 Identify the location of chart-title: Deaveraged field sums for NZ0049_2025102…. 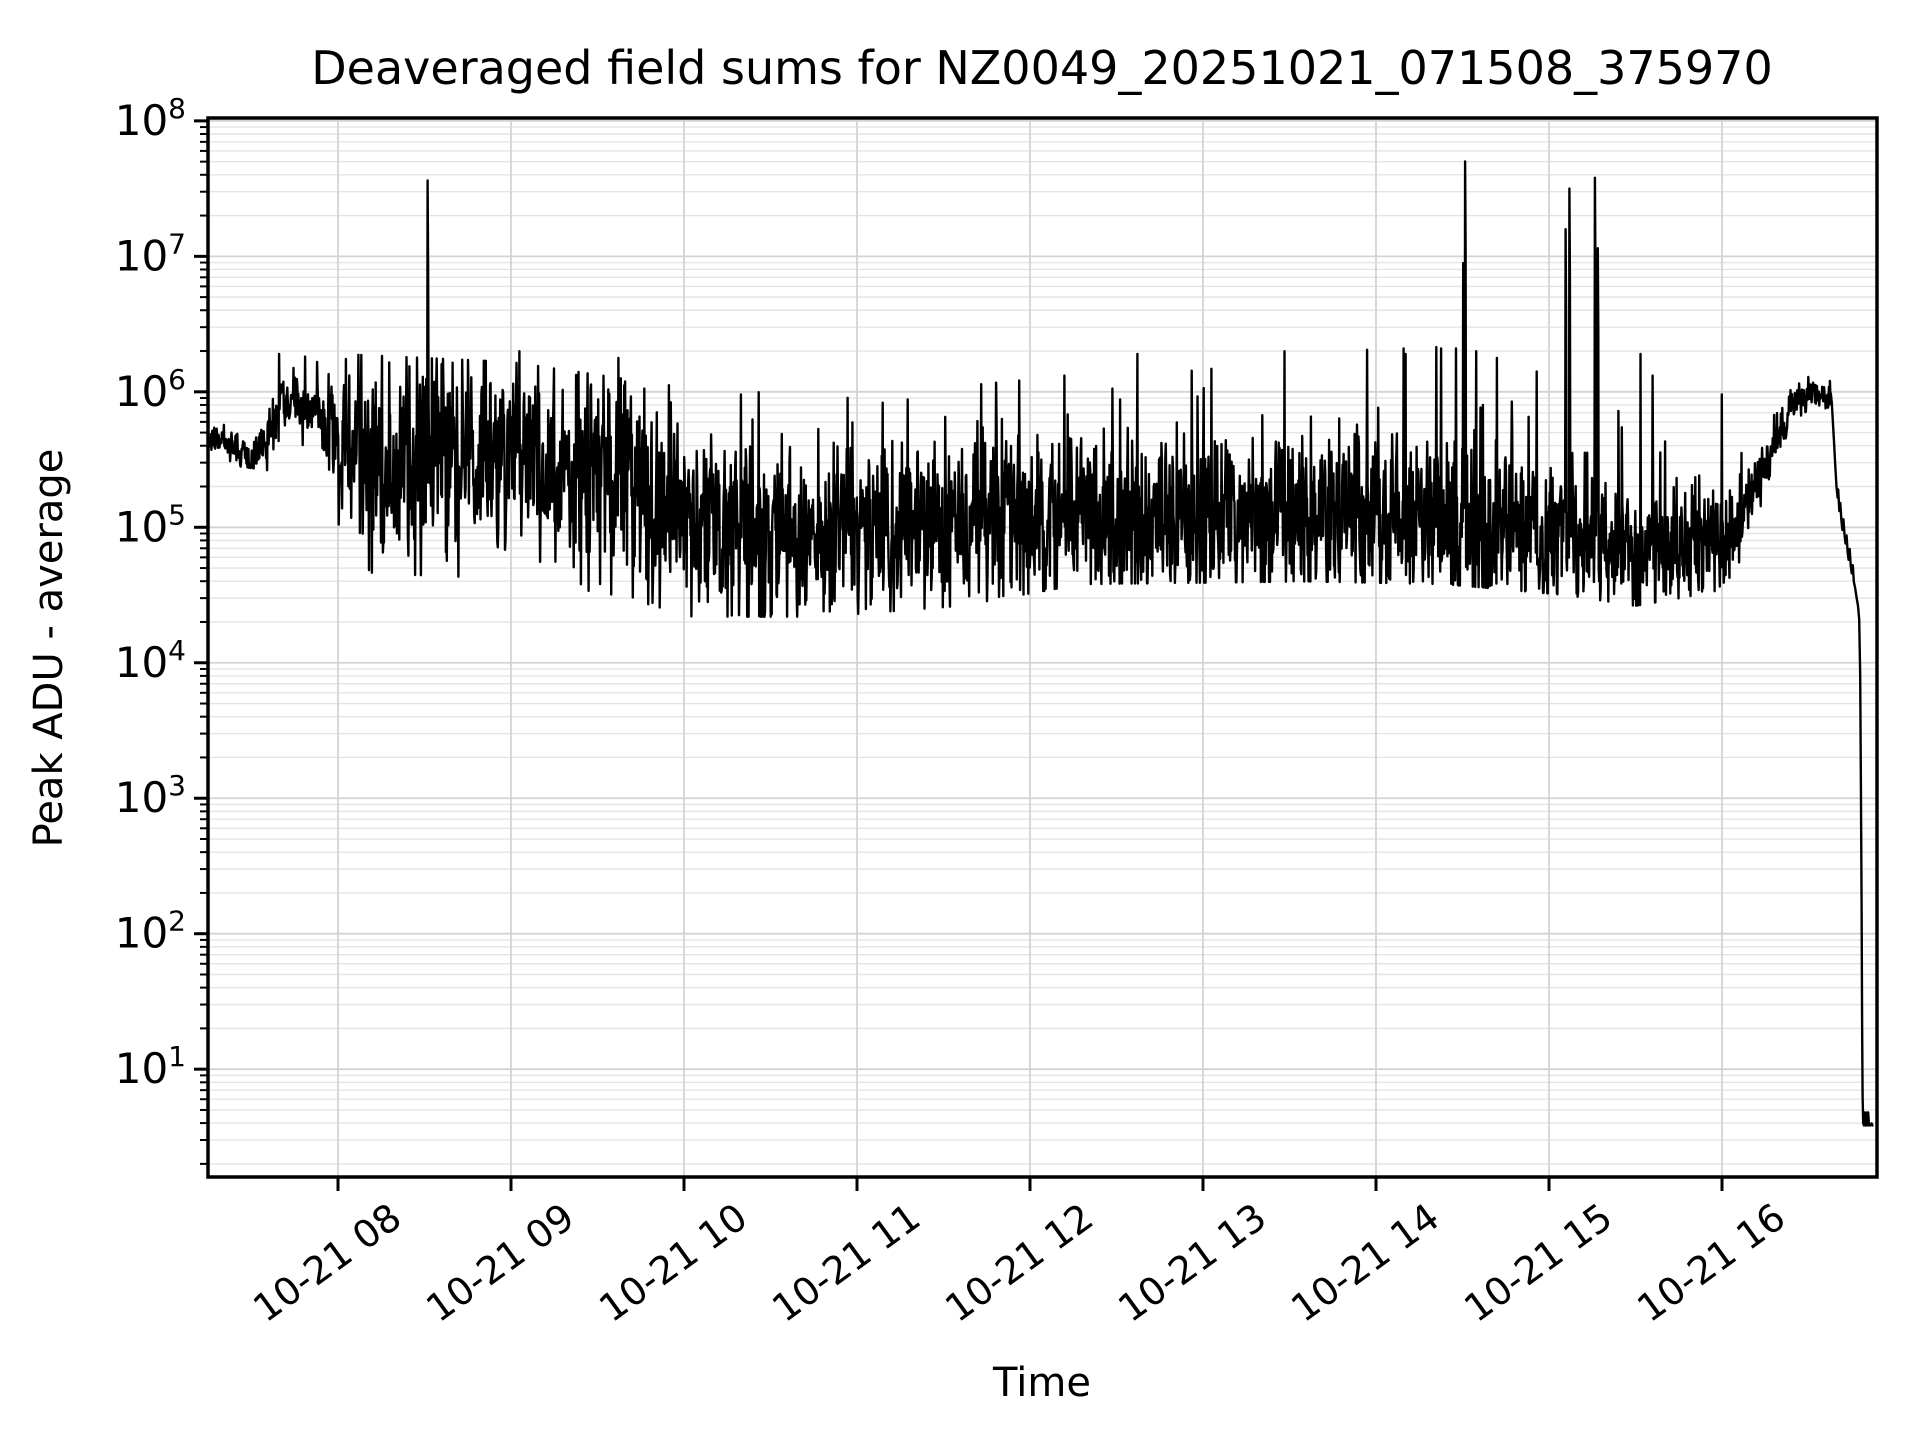
(1041, 68).